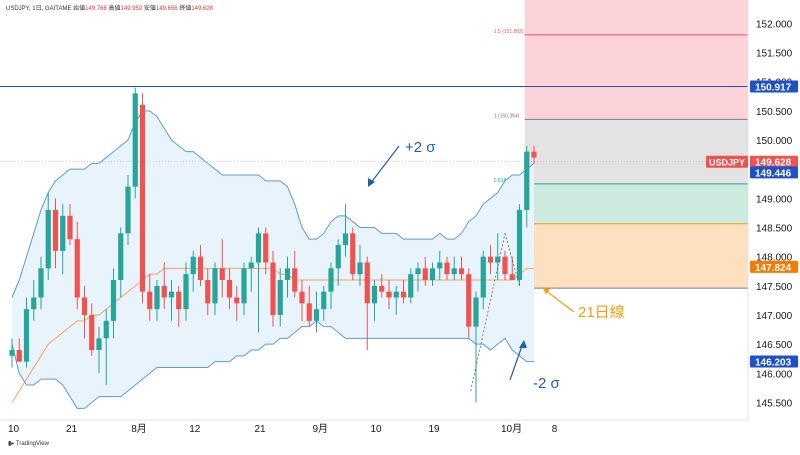 The image size is (800, 455). Describe the element at coordinates (774, 287) in the screenshot. I see `y-tick-label: 147.500` at that location.